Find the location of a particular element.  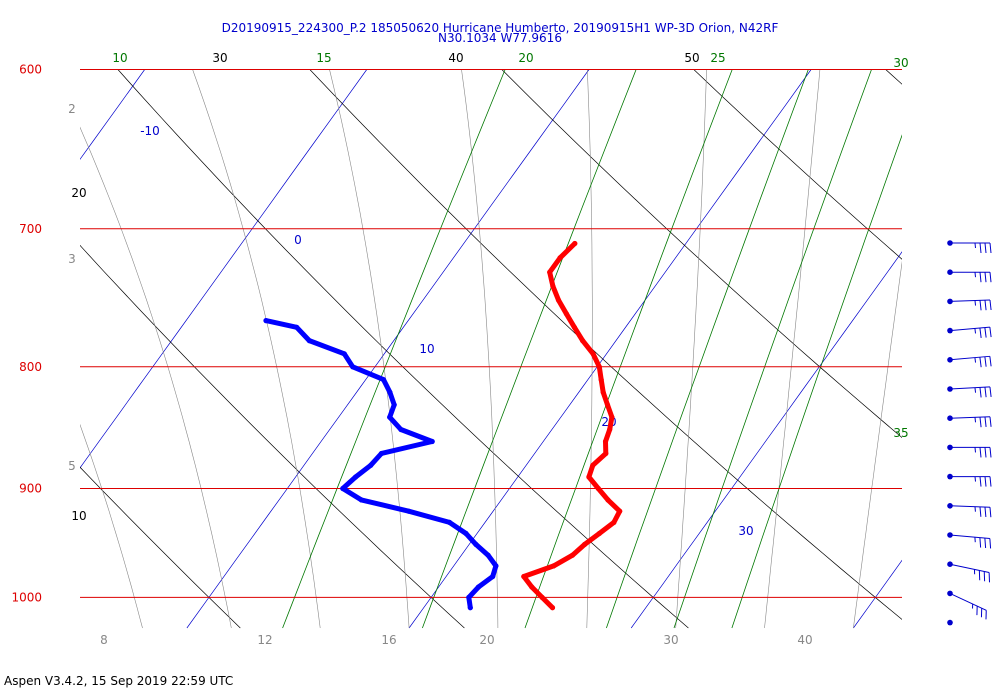

pressure-label: 900 is located at coordinates (30, 489).